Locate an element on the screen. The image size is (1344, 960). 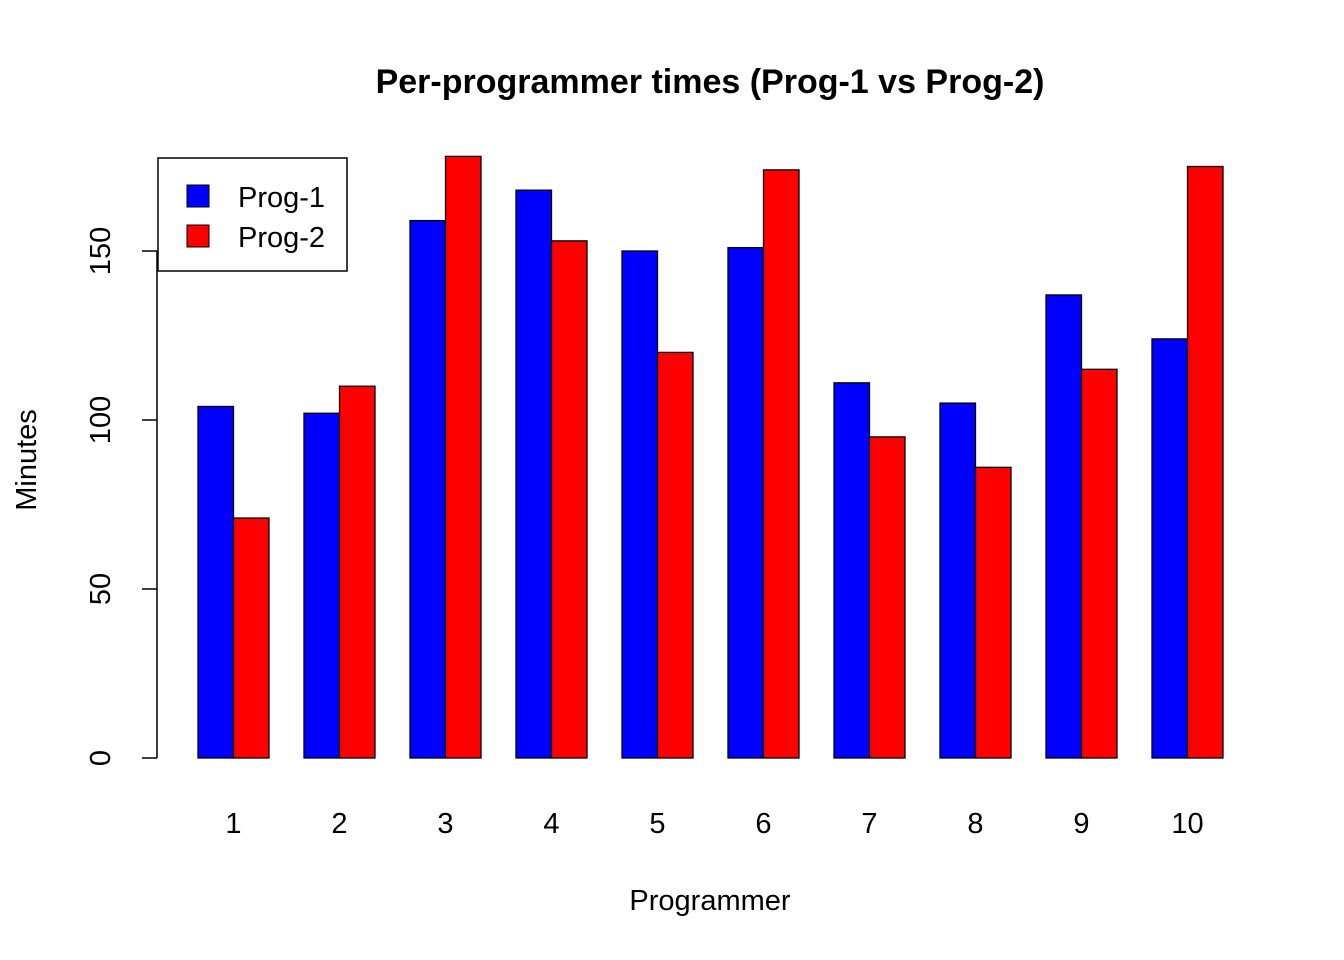
legend-box is located at coordinates (252, 214).